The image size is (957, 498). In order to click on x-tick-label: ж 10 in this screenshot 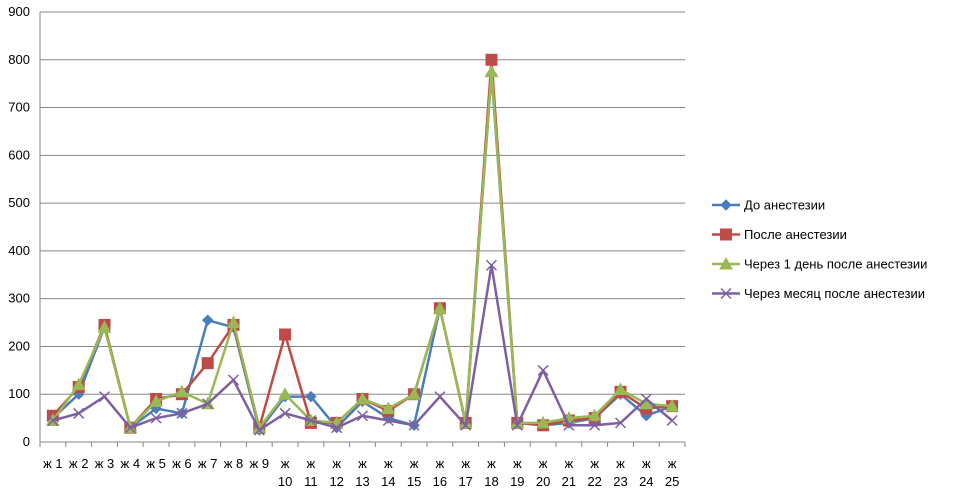, I will do `click(285, 472)`.